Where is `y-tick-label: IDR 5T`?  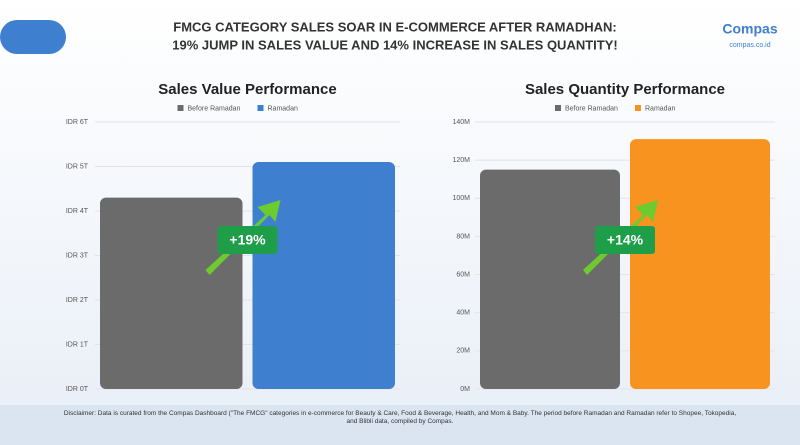
y-tick-label: IDR 5T is located at coordinates (77, 166).